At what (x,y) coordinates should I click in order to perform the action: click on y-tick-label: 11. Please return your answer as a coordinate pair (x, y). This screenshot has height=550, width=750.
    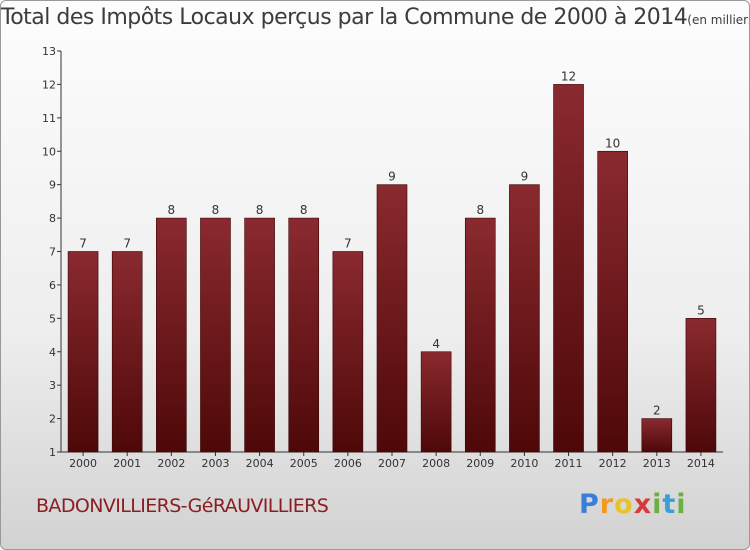
    Looking at the image, I should click on (49, 118).